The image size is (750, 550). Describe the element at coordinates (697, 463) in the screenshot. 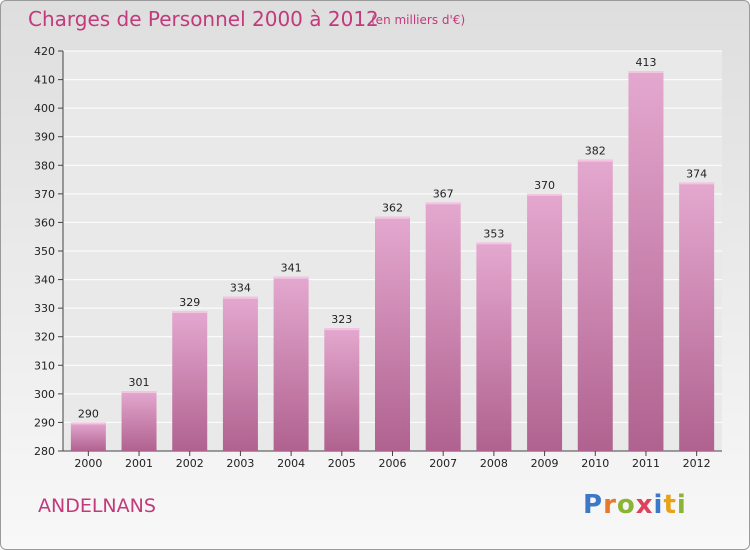

I see `x-tick-label: 2012` at that location.